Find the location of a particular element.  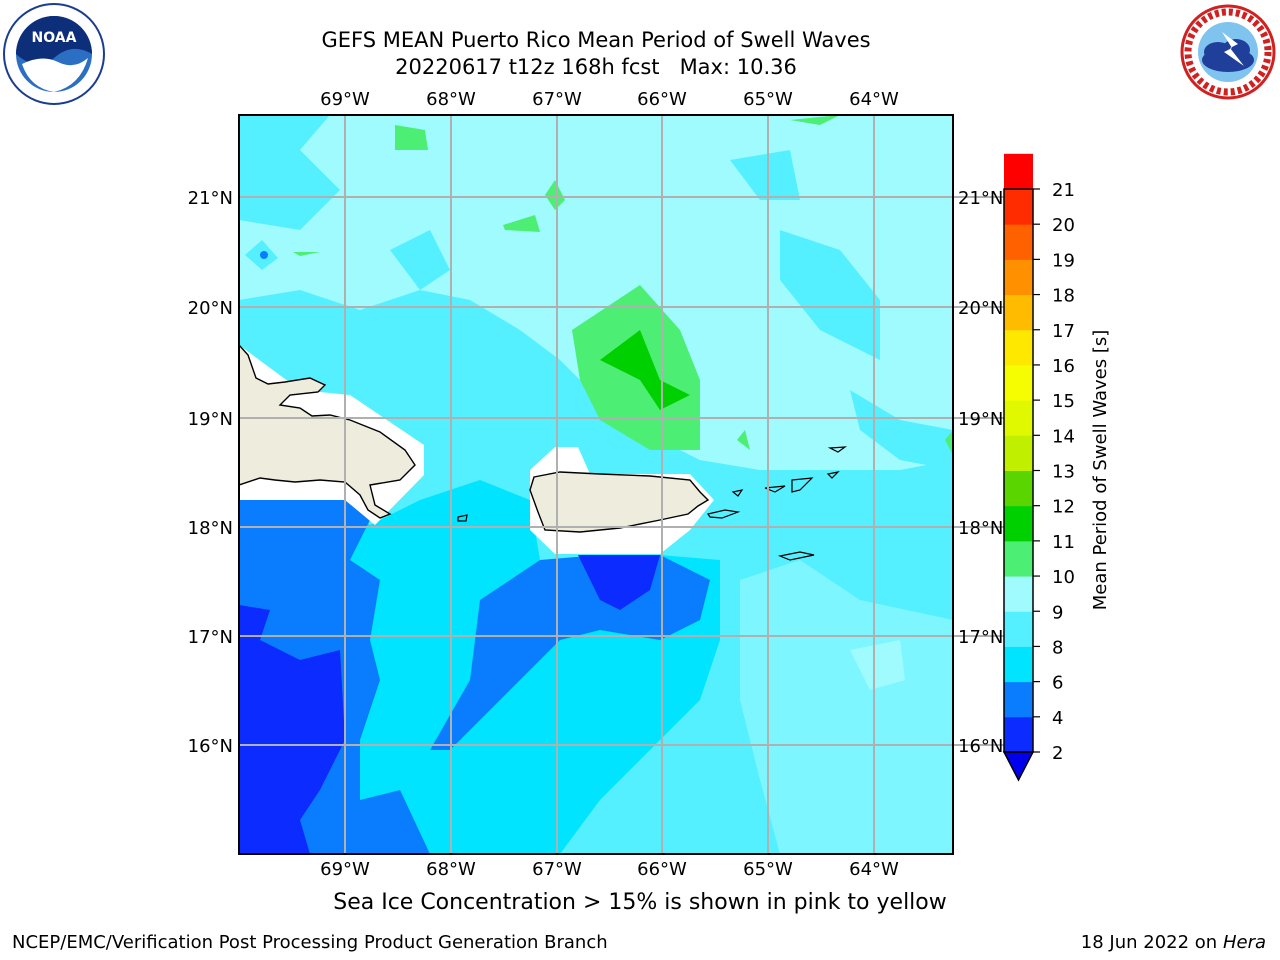

colorbar-tick-label: 16 is located at coordinates (1063, 366).